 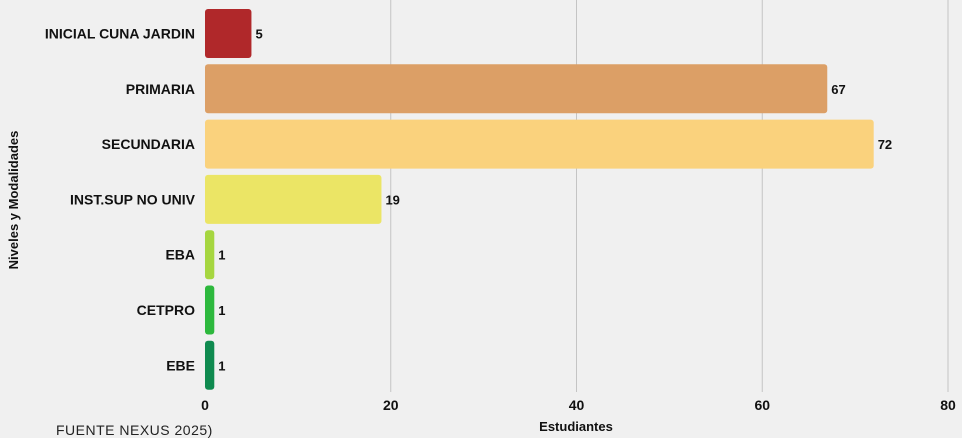 I want to click on x-tick-label: 40, so click(x=577, y=405).